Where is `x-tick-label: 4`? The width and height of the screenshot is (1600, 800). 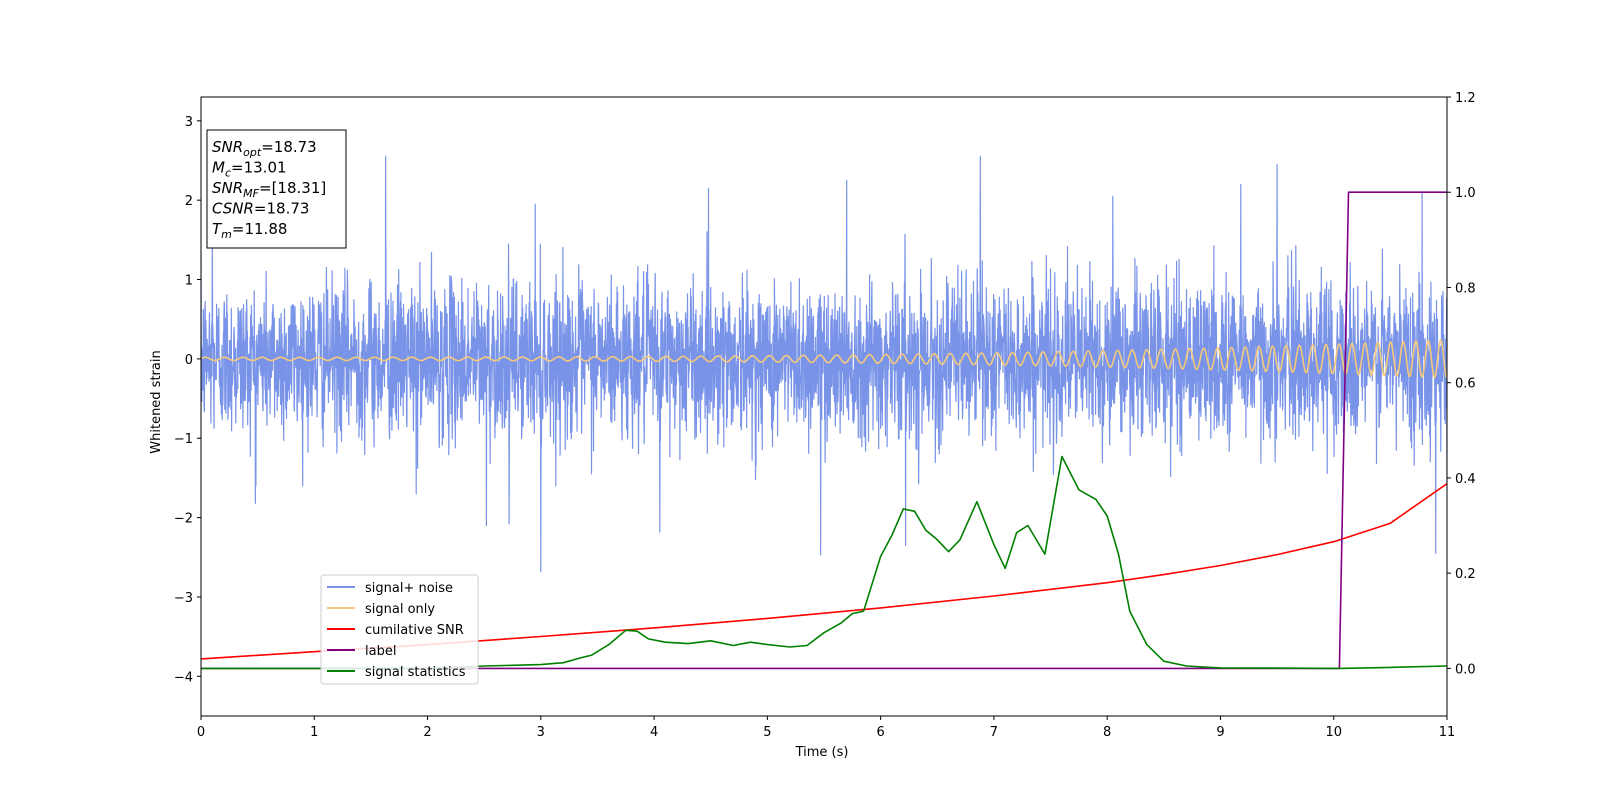 x-tick-label: 4 is located at coordinates (654, 732).